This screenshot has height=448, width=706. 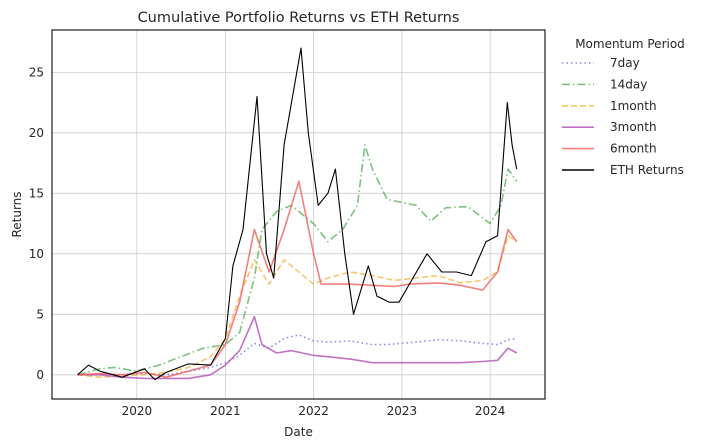 I want to click on legend-label-1month: 1month, so click(x=633, y=106).